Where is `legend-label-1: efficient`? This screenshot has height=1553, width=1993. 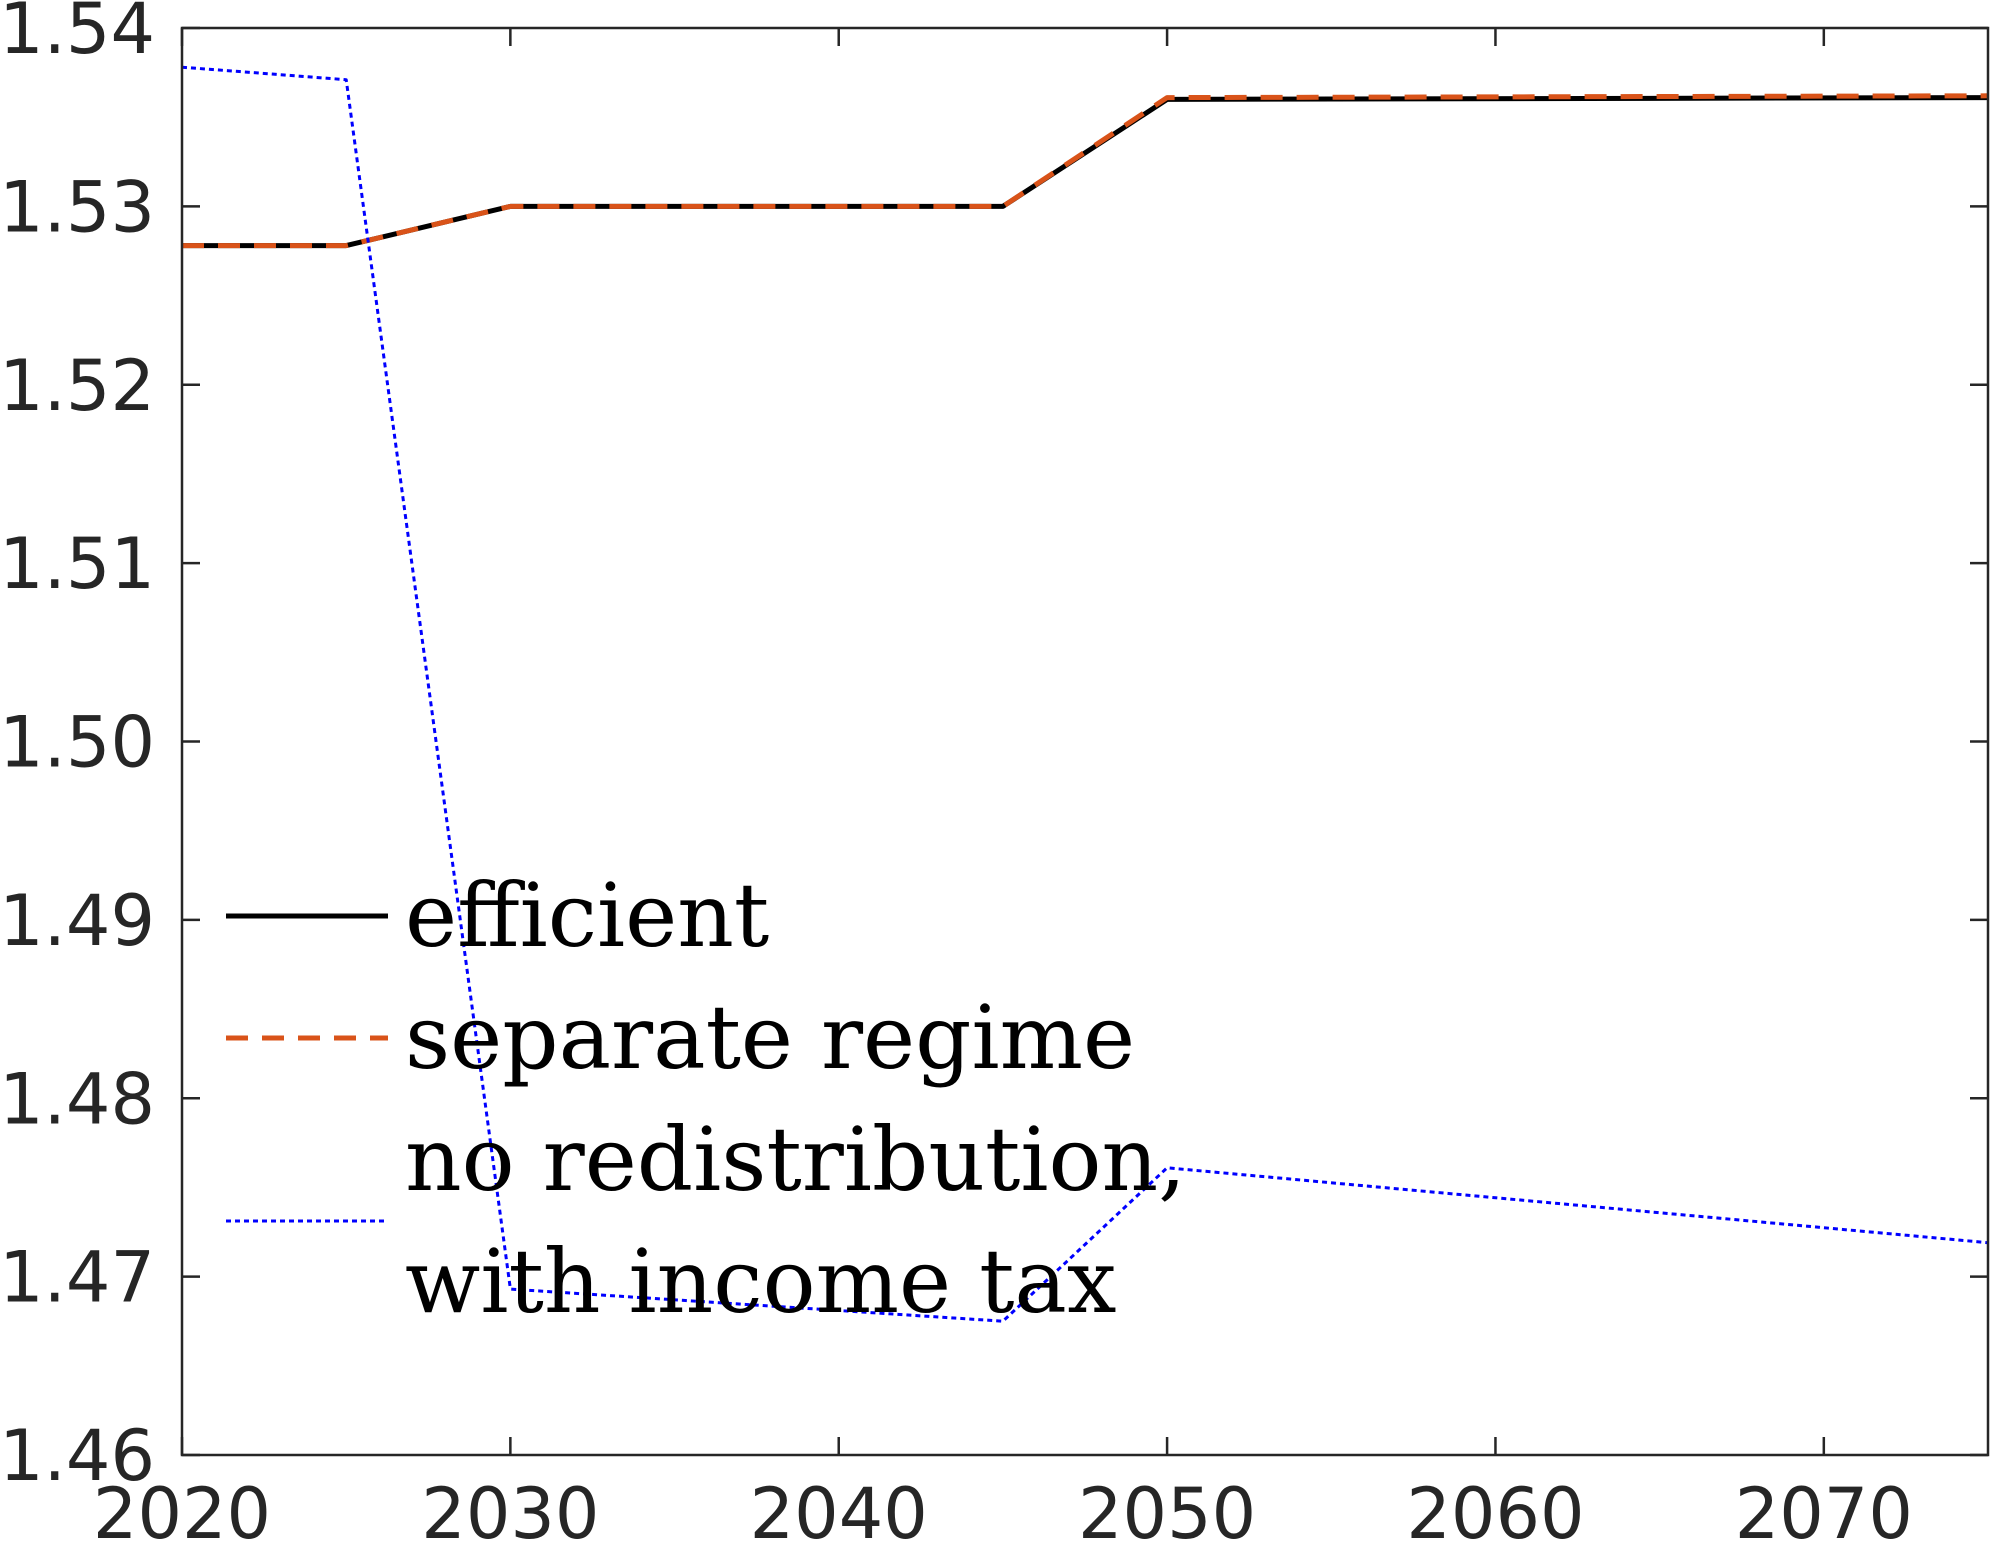
legend-label-1: efficient is located at coordinates (587, 915).